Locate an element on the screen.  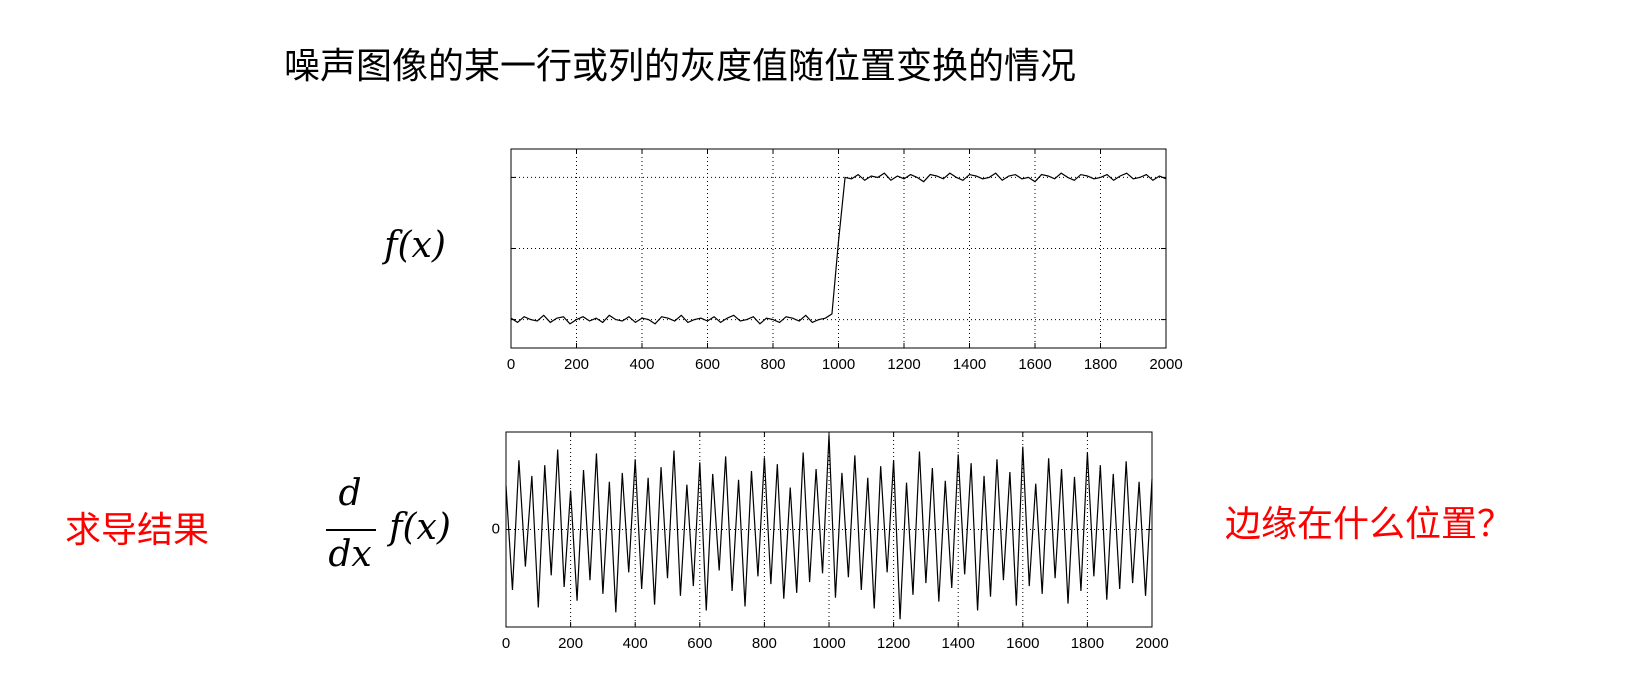
y-tick-label: 0 is located at coordinates (496, 528).